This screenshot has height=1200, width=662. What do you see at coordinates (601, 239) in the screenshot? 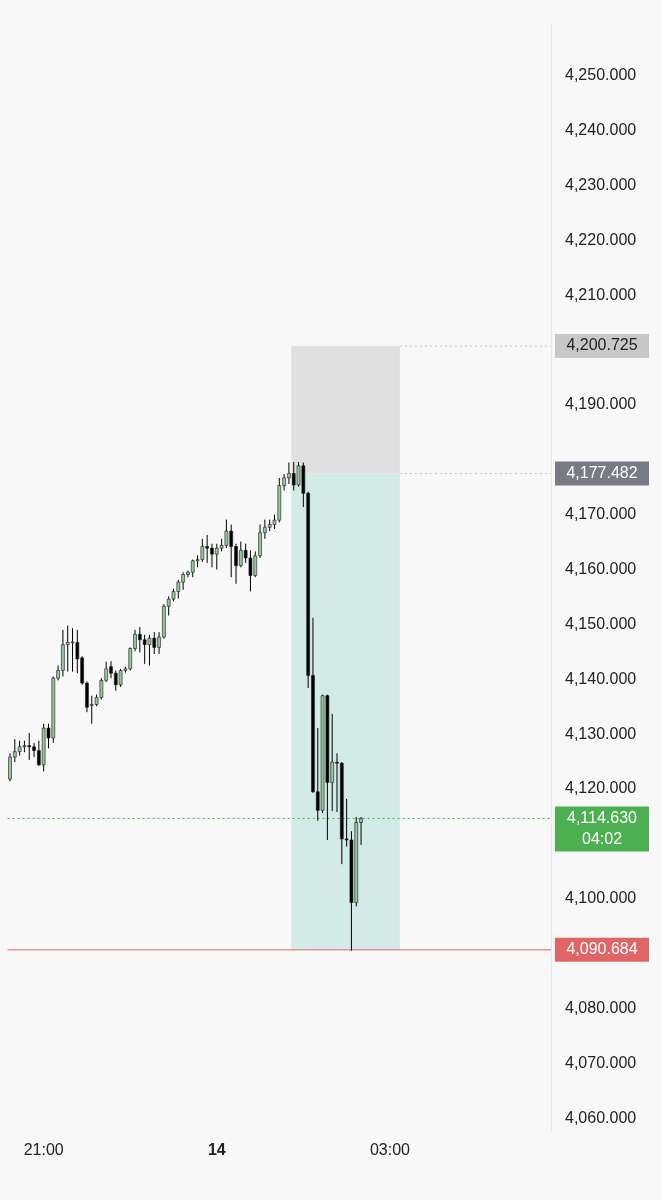
I see `y-tick-label: 4,220.000` at bounding box center [601, 239].